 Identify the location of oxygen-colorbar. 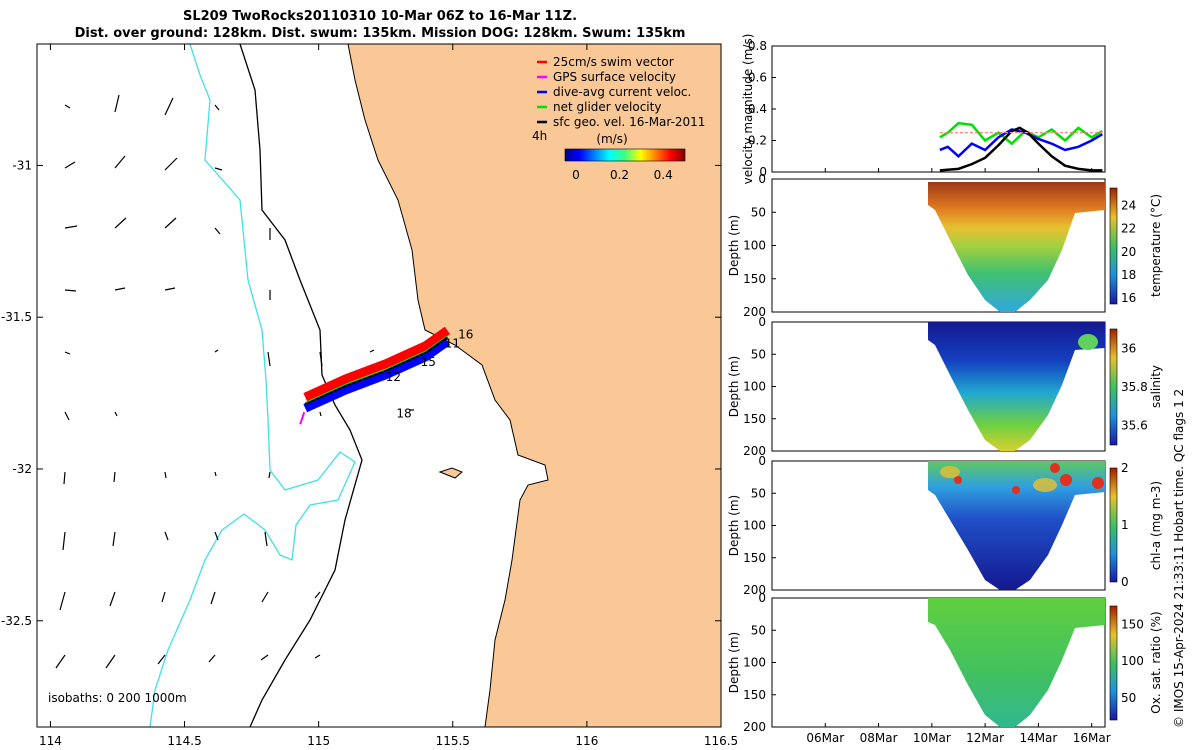
(1113, 663).